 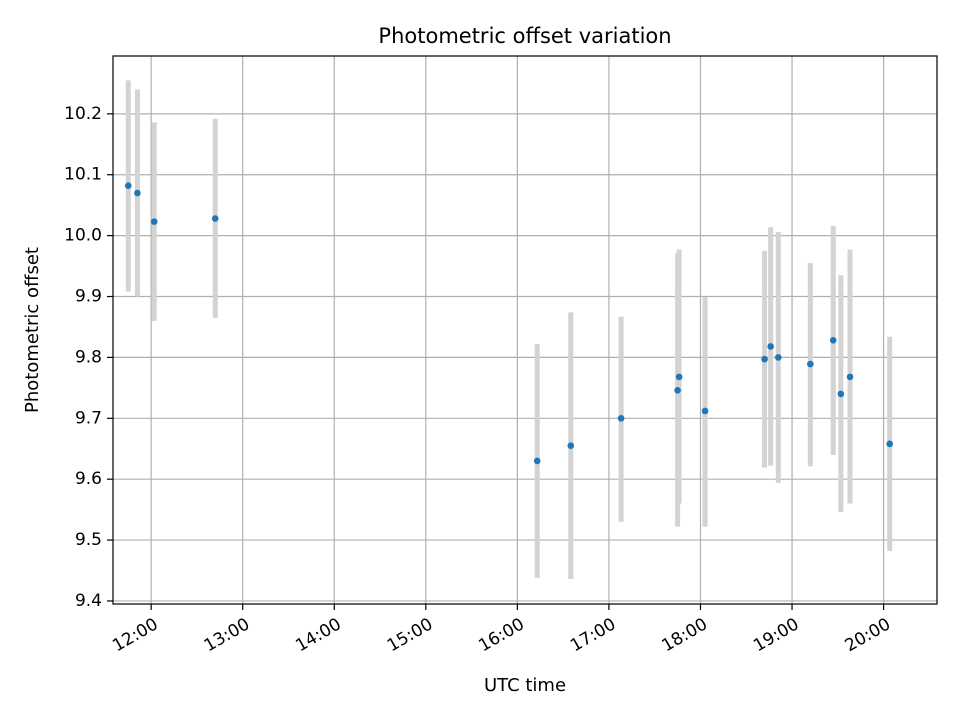 What do you see at coordinates (410, 635) in the screenshot?
I see `x-tick-label: 15:00` at bounding box center [410, 635].